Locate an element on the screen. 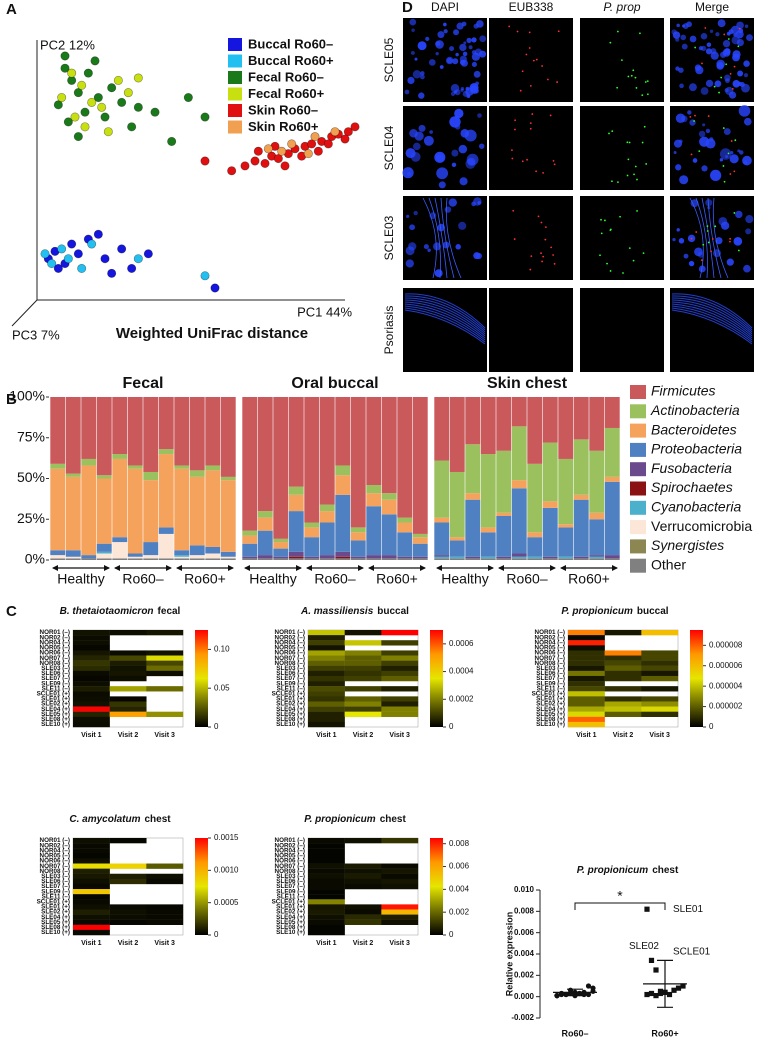 The width and height of the screenshot is (764, 1050). column-label: Visit 2 is located at coordinates (128, 735).